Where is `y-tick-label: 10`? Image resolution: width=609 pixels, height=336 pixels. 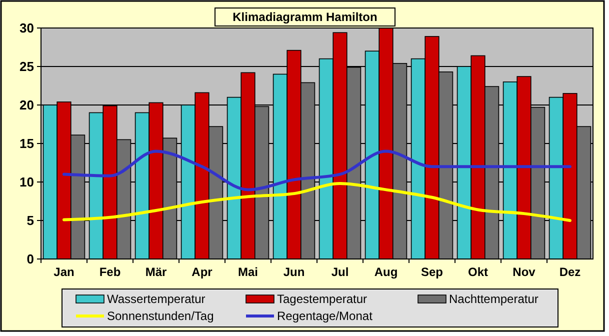 y-tick-label: 10 is located at coordinates (27, 182).